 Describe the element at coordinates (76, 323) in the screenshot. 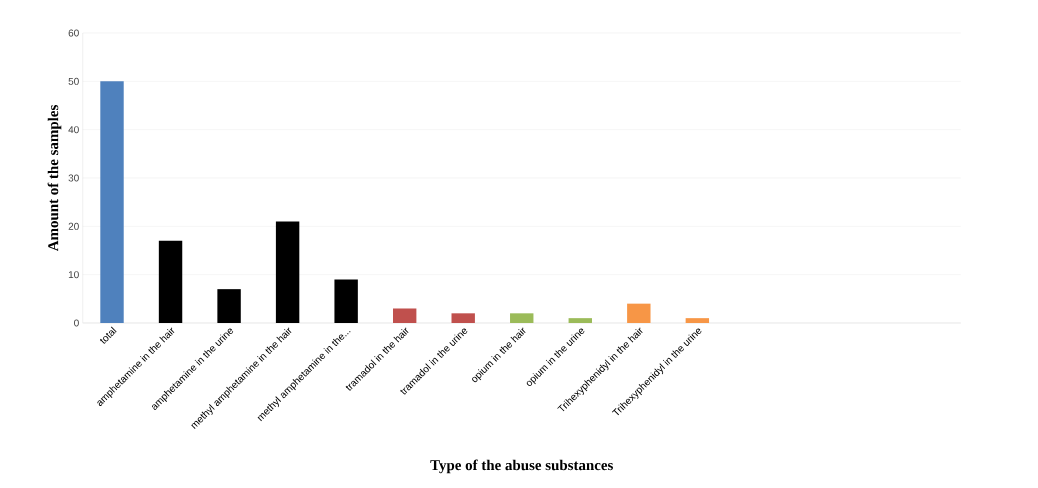

I see `y-tick-label: 0` at that location.